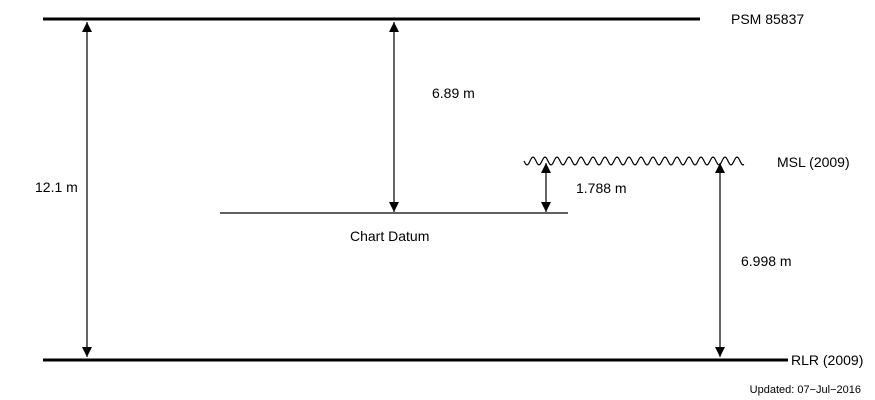 The height and width of the screenshot is (400, 875). Describe the element at coordinates (601, 188) in the screenshot. I see `msl-to-chart-datum-value: 1.788 m` at that location.